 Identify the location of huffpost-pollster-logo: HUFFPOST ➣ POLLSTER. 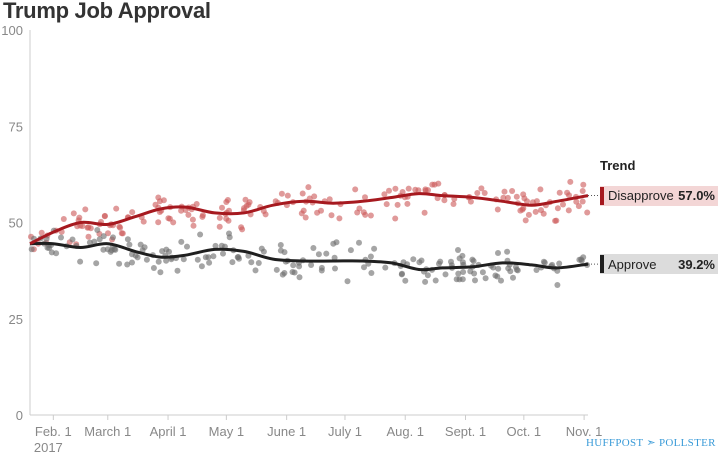
(651, 442).